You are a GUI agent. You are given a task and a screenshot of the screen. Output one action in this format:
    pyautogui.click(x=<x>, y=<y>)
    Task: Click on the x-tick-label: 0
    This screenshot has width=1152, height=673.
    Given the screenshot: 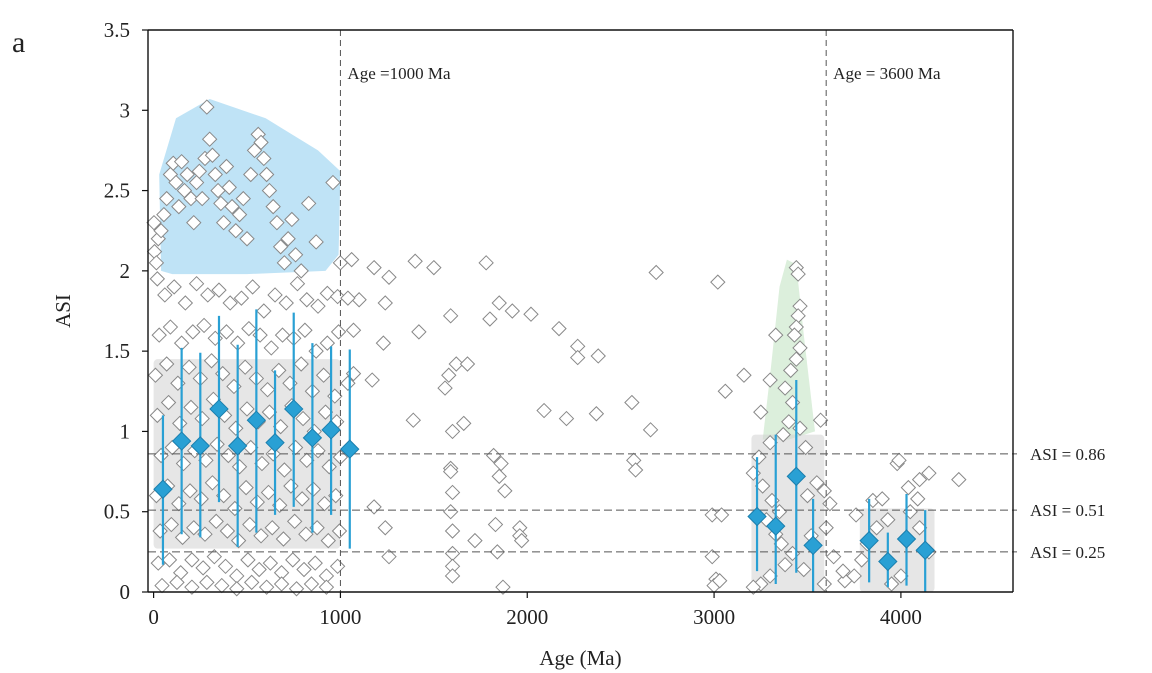 What is the action you would take?
    pyautogui.click(x=153, y=617)
    